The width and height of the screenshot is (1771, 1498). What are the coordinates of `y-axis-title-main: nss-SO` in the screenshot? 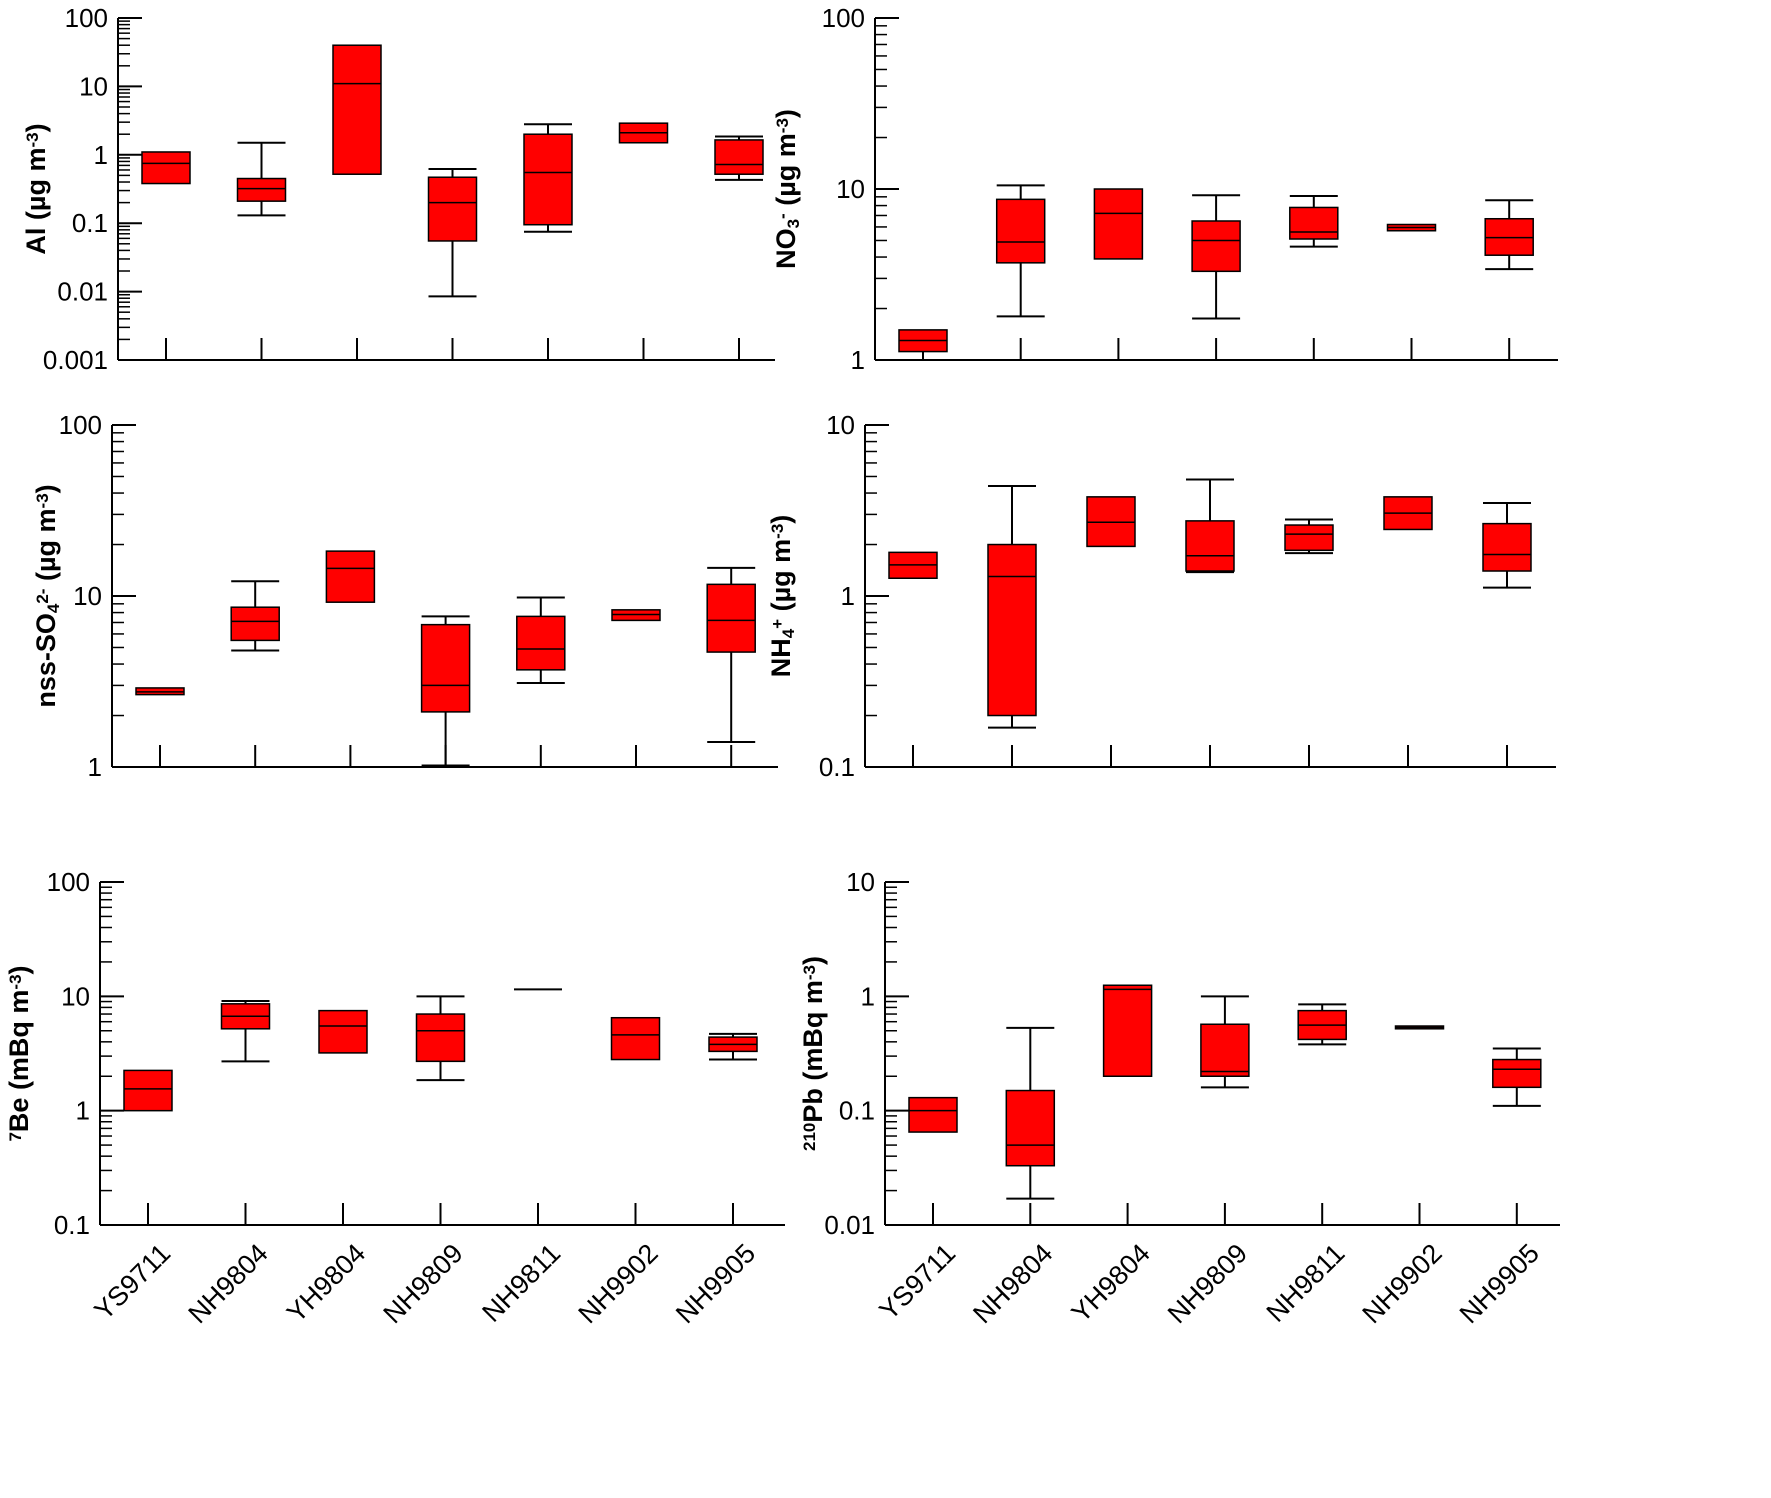 It's located at (46, 660).